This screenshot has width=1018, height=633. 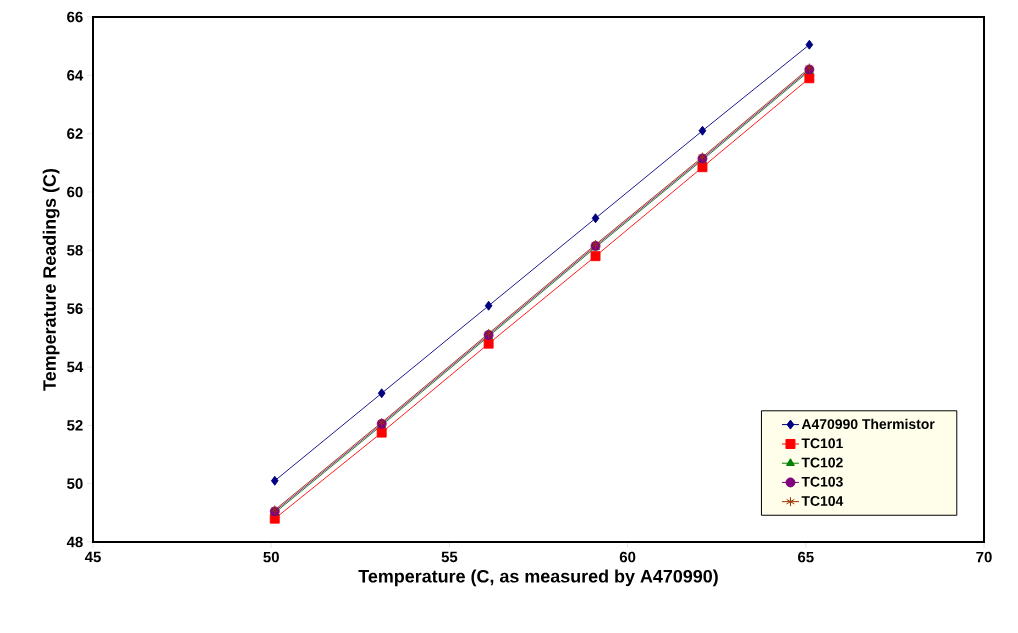 What do you see at coordinates (806, 557) in the screenshot?
I see `x-tick-label: 65` at bounding box center [806, 557].